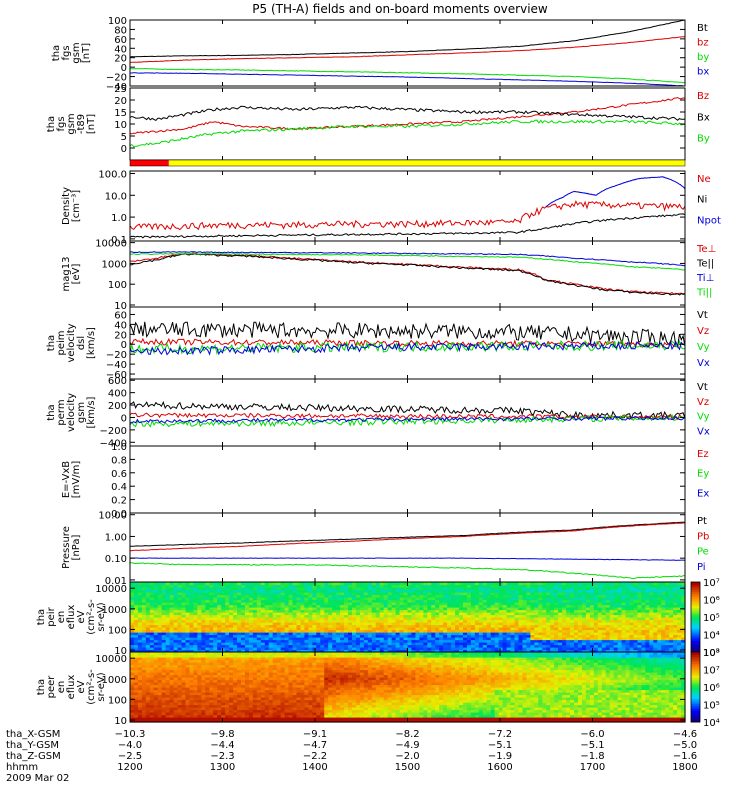  Describe the element at coordinates (91, 617) in the screenshot. I see `ylabel-line: (cm²-s-` at that location.